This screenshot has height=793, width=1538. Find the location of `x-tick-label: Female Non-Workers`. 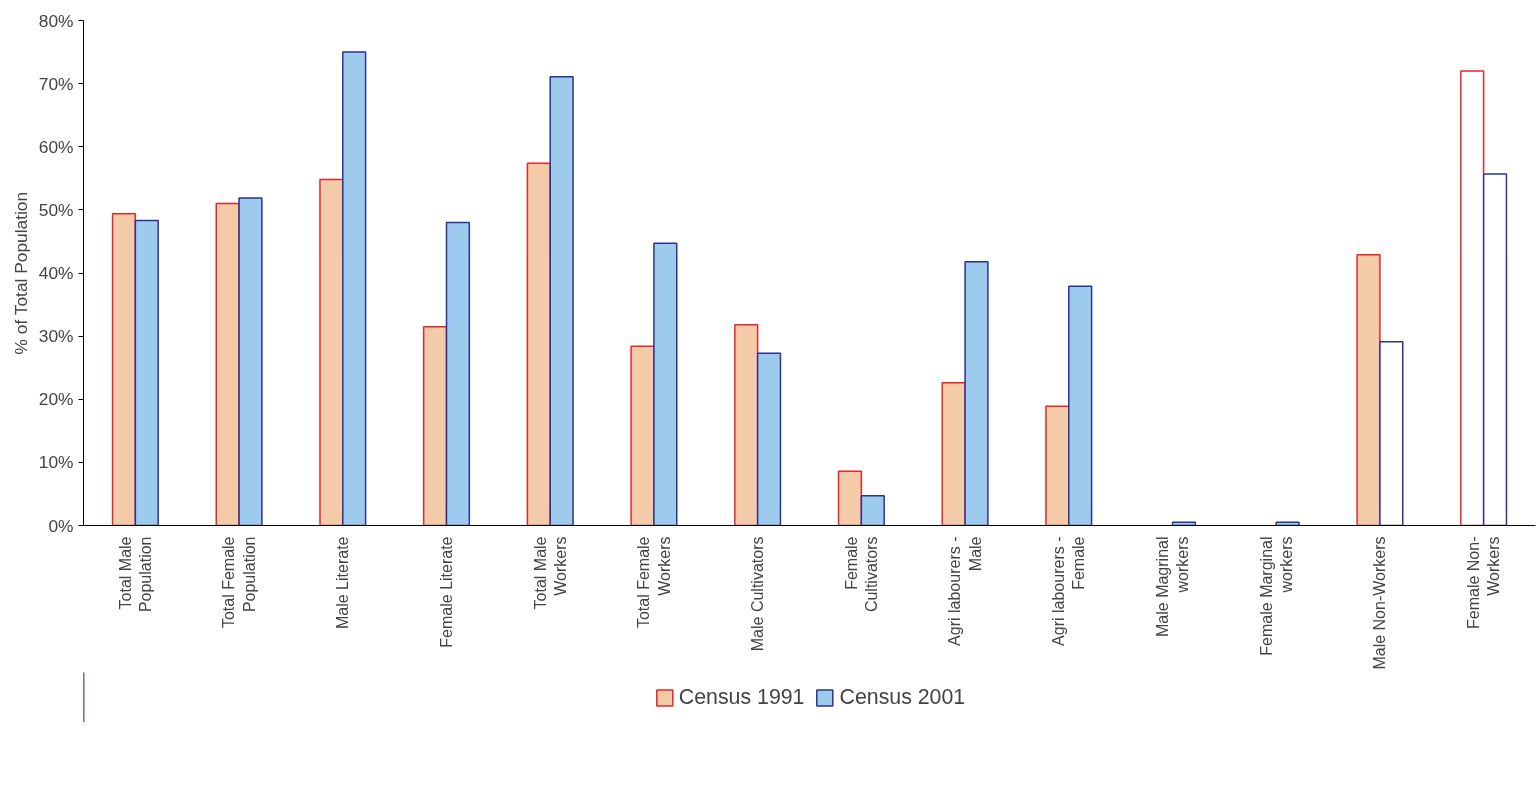

x-tick-label: Female Non-Workers is located at coordinates (1483, 582).